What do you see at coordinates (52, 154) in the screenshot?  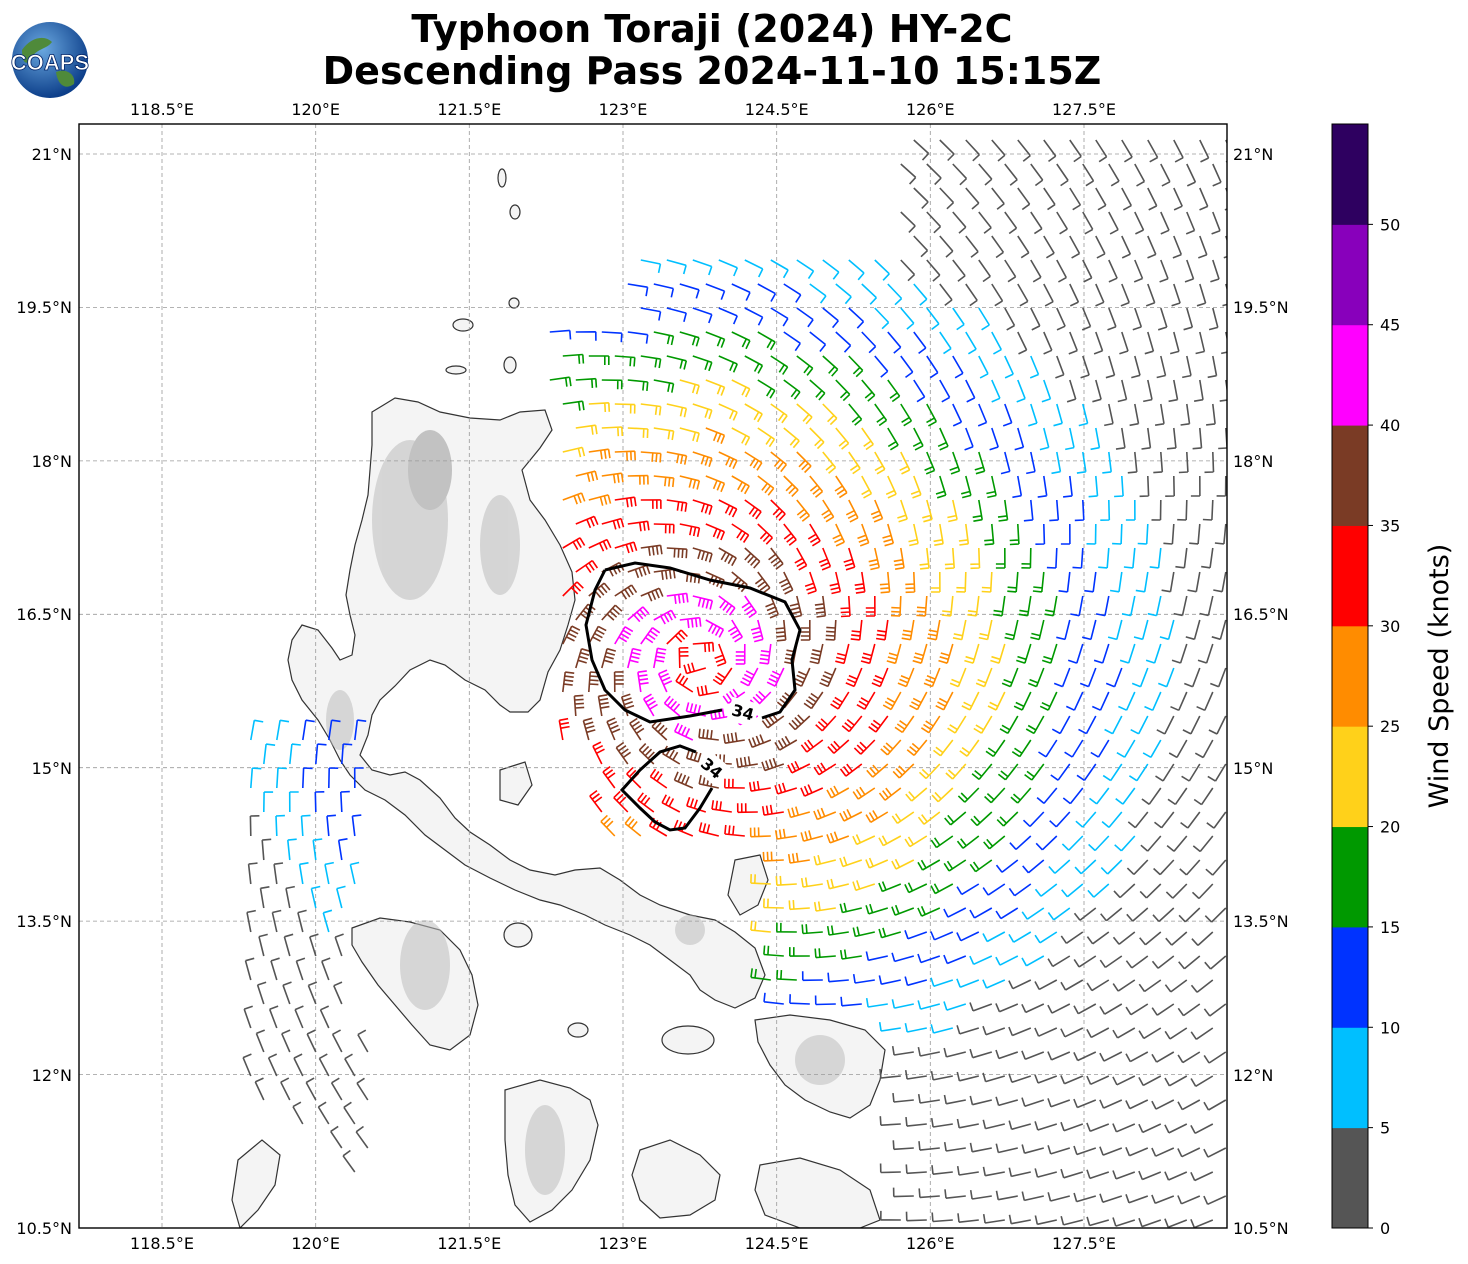 I see `svg-text: 21°N` at bounding box center [52, 154].